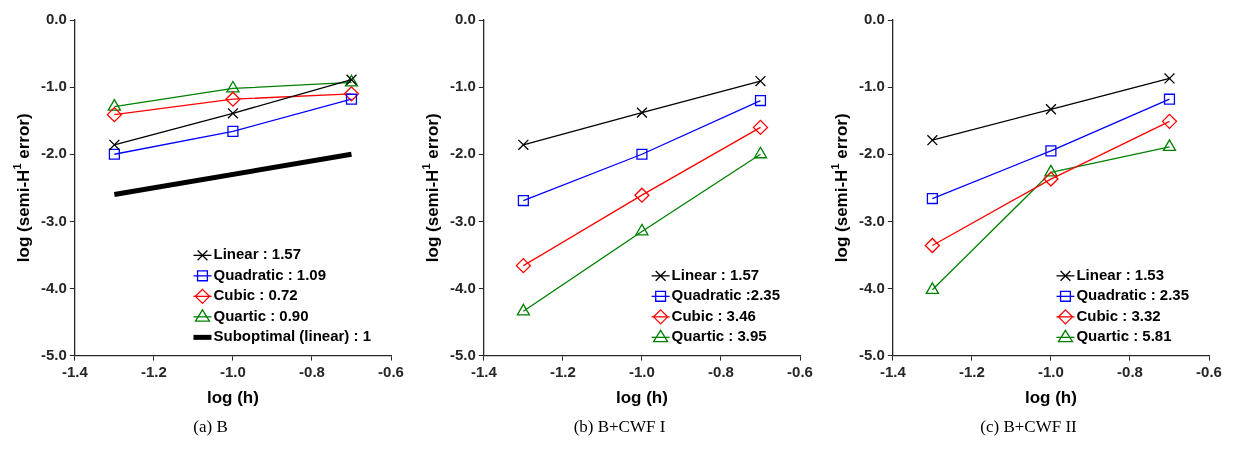 The width and height of the screenshot is (1252, 463). Describe the element at coordinates (1118, 315) in the screenshot. I see `legend-label: Cubic : 3.32` at that location.